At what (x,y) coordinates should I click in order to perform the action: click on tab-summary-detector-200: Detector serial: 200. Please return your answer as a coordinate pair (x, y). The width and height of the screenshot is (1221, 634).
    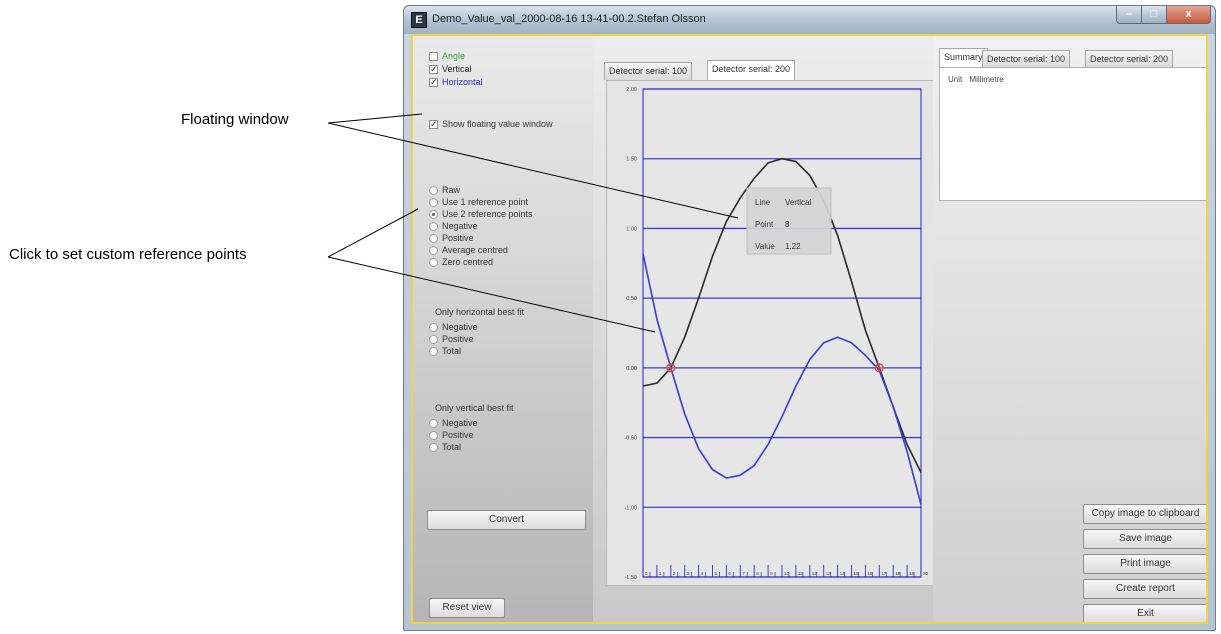
    Looking at the image, I should click on (1129, 59).